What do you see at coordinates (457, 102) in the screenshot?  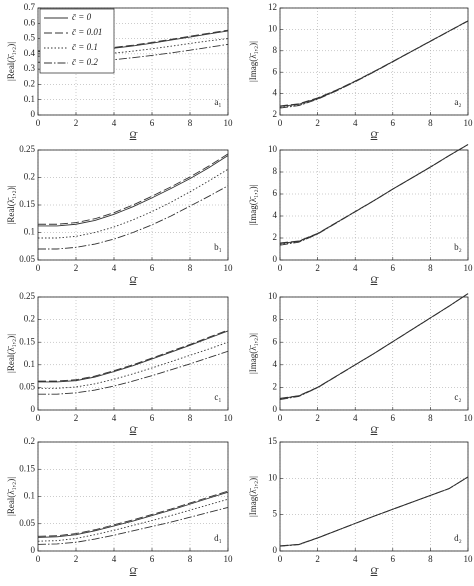 I see `panel-label: a₂` at bounding box center [457, 102].